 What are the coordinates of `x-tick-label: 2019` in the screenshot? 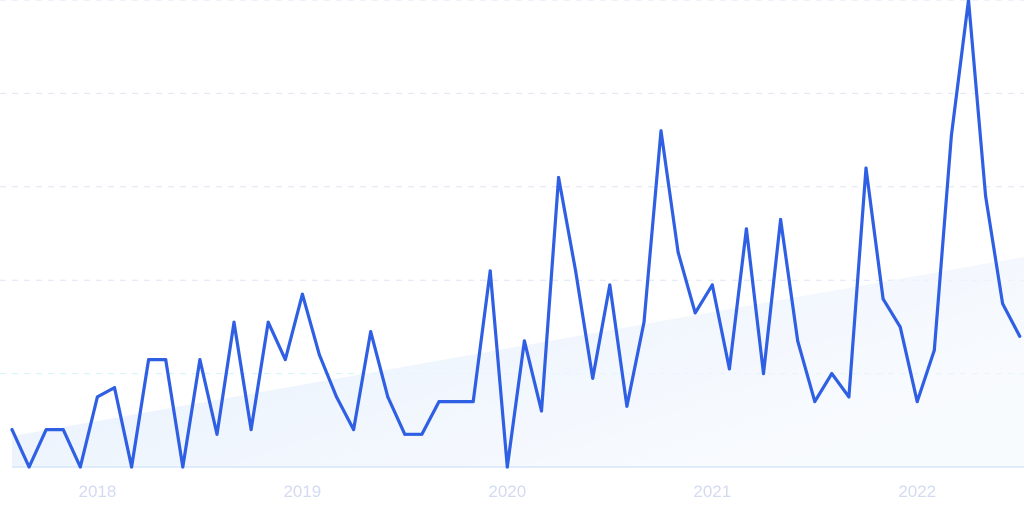 It's located at (302, 491).